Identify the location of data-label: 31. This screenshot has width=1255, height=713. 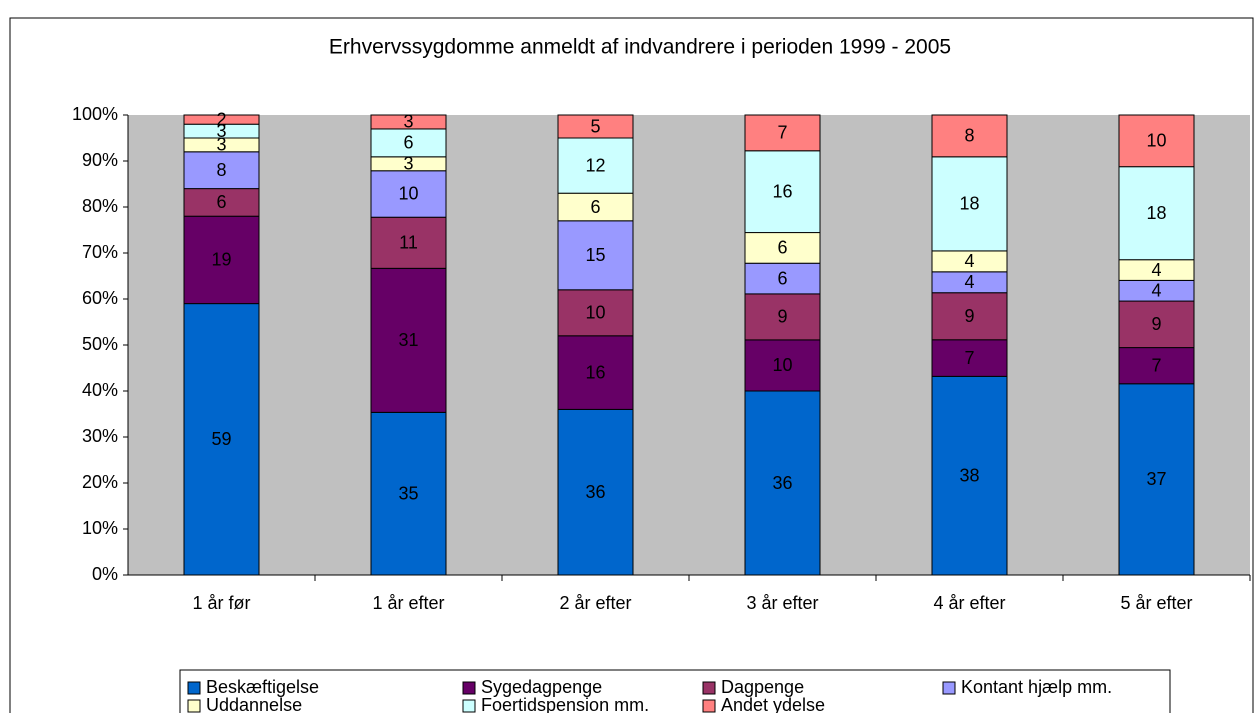
(408, 340).